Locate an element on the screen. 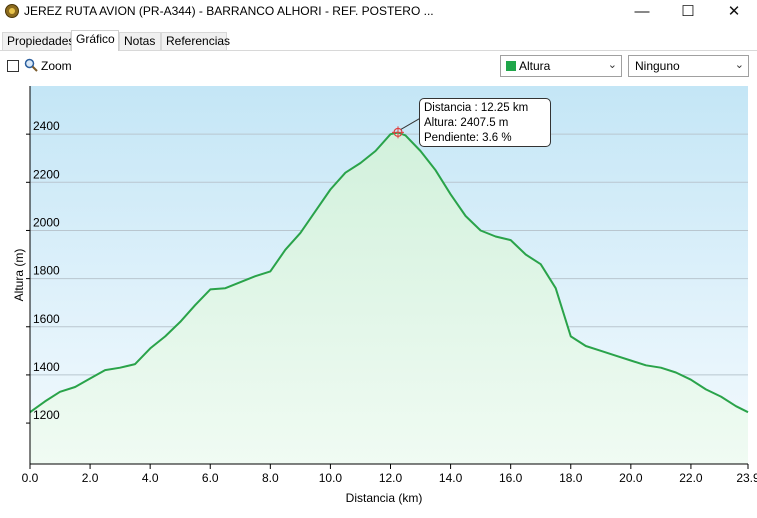  y-tick-label: 2000 is located at coordinates (46, 222).